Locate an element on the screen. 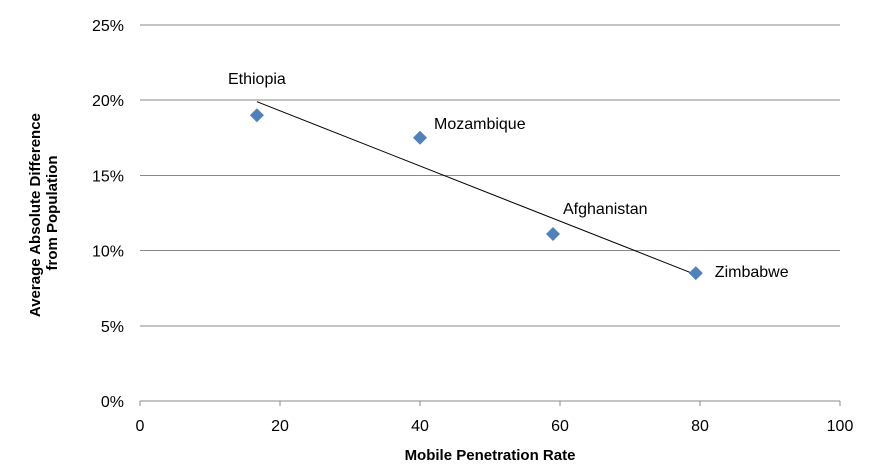  x-axis-ticks: 0 20 40 60 80 100 is located at coordinates (495, 418).